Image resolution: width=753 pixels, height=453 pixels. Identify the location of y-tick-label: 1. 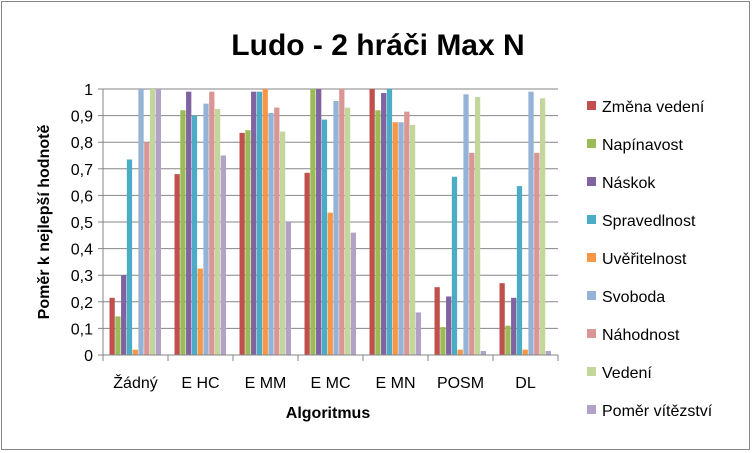
(88, 90).